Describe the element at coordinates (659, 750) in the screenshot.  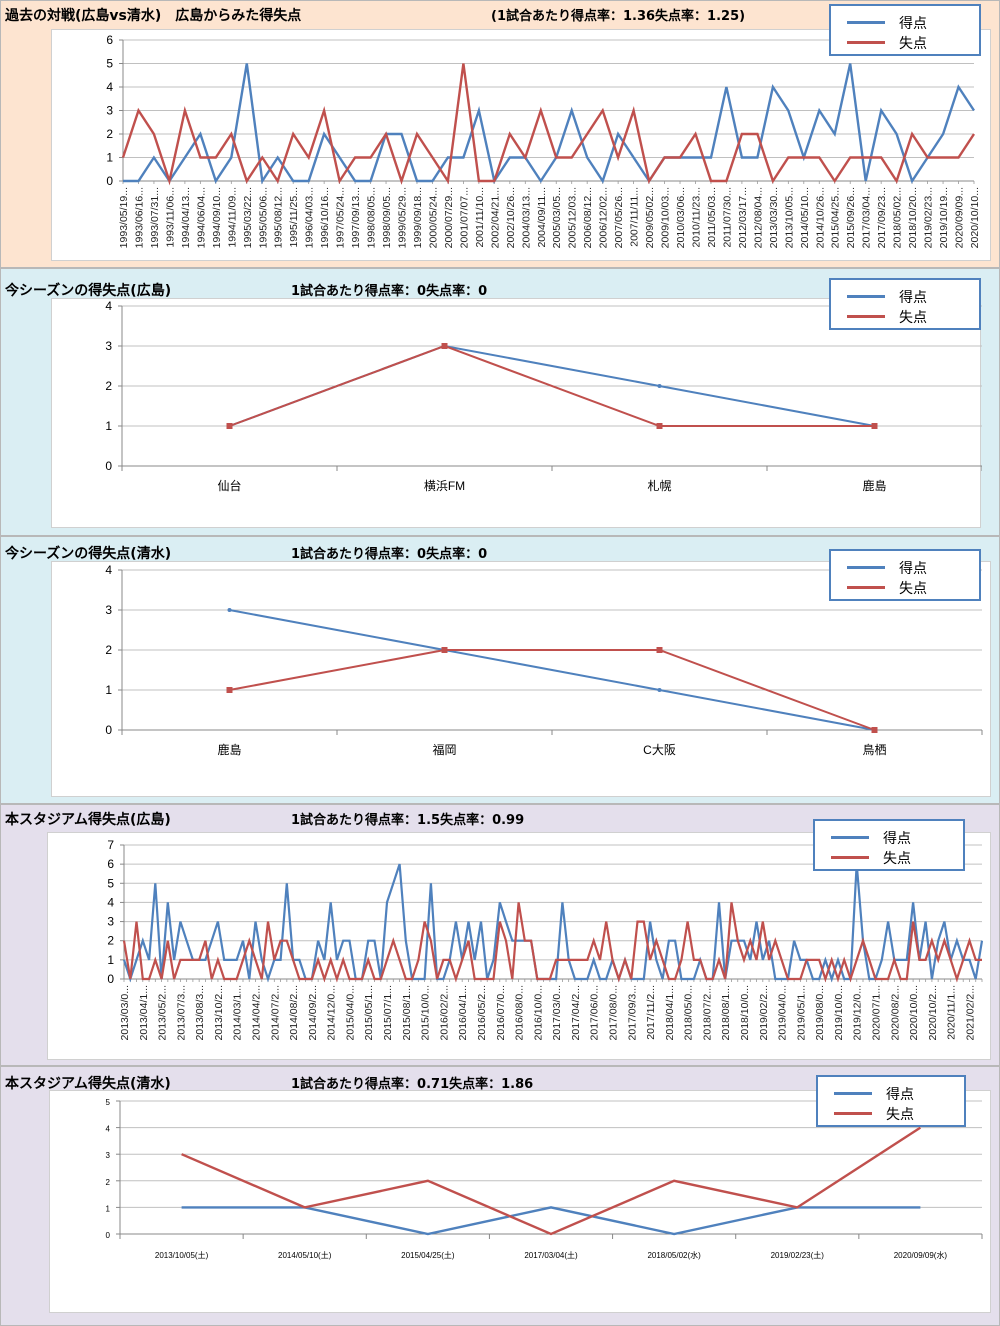
I see `x-tick-label: C大阪` at that location.